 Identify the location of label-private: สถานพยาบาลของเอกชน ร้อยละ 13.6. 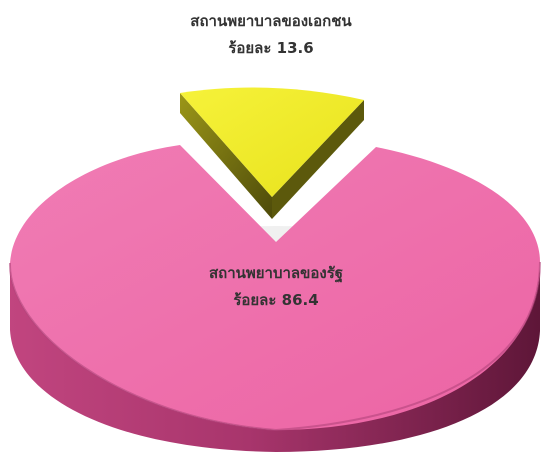
(271, 34).